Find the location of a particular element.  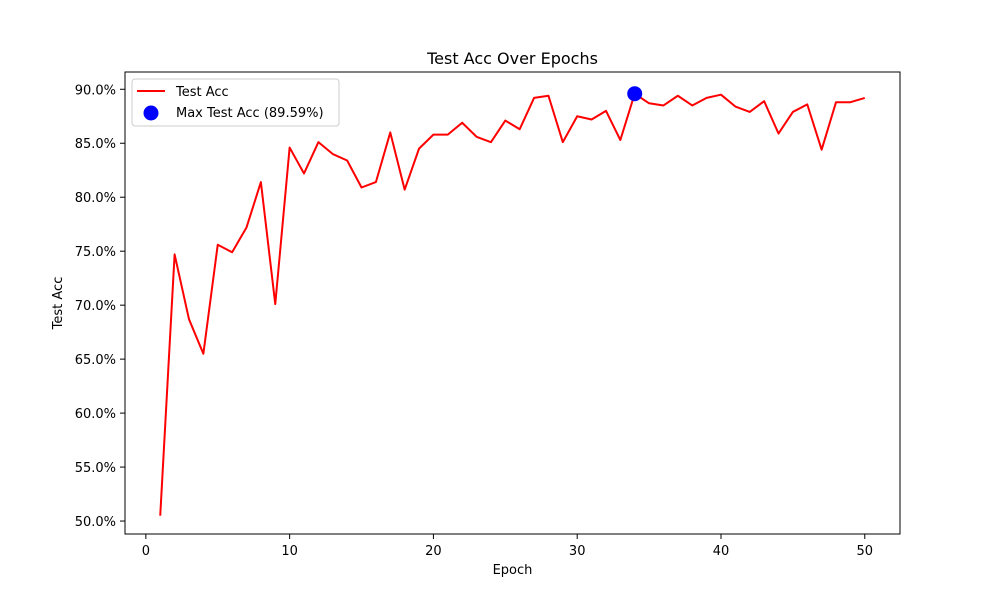

legend-marker-swatch is located at coordinates (151, 113).